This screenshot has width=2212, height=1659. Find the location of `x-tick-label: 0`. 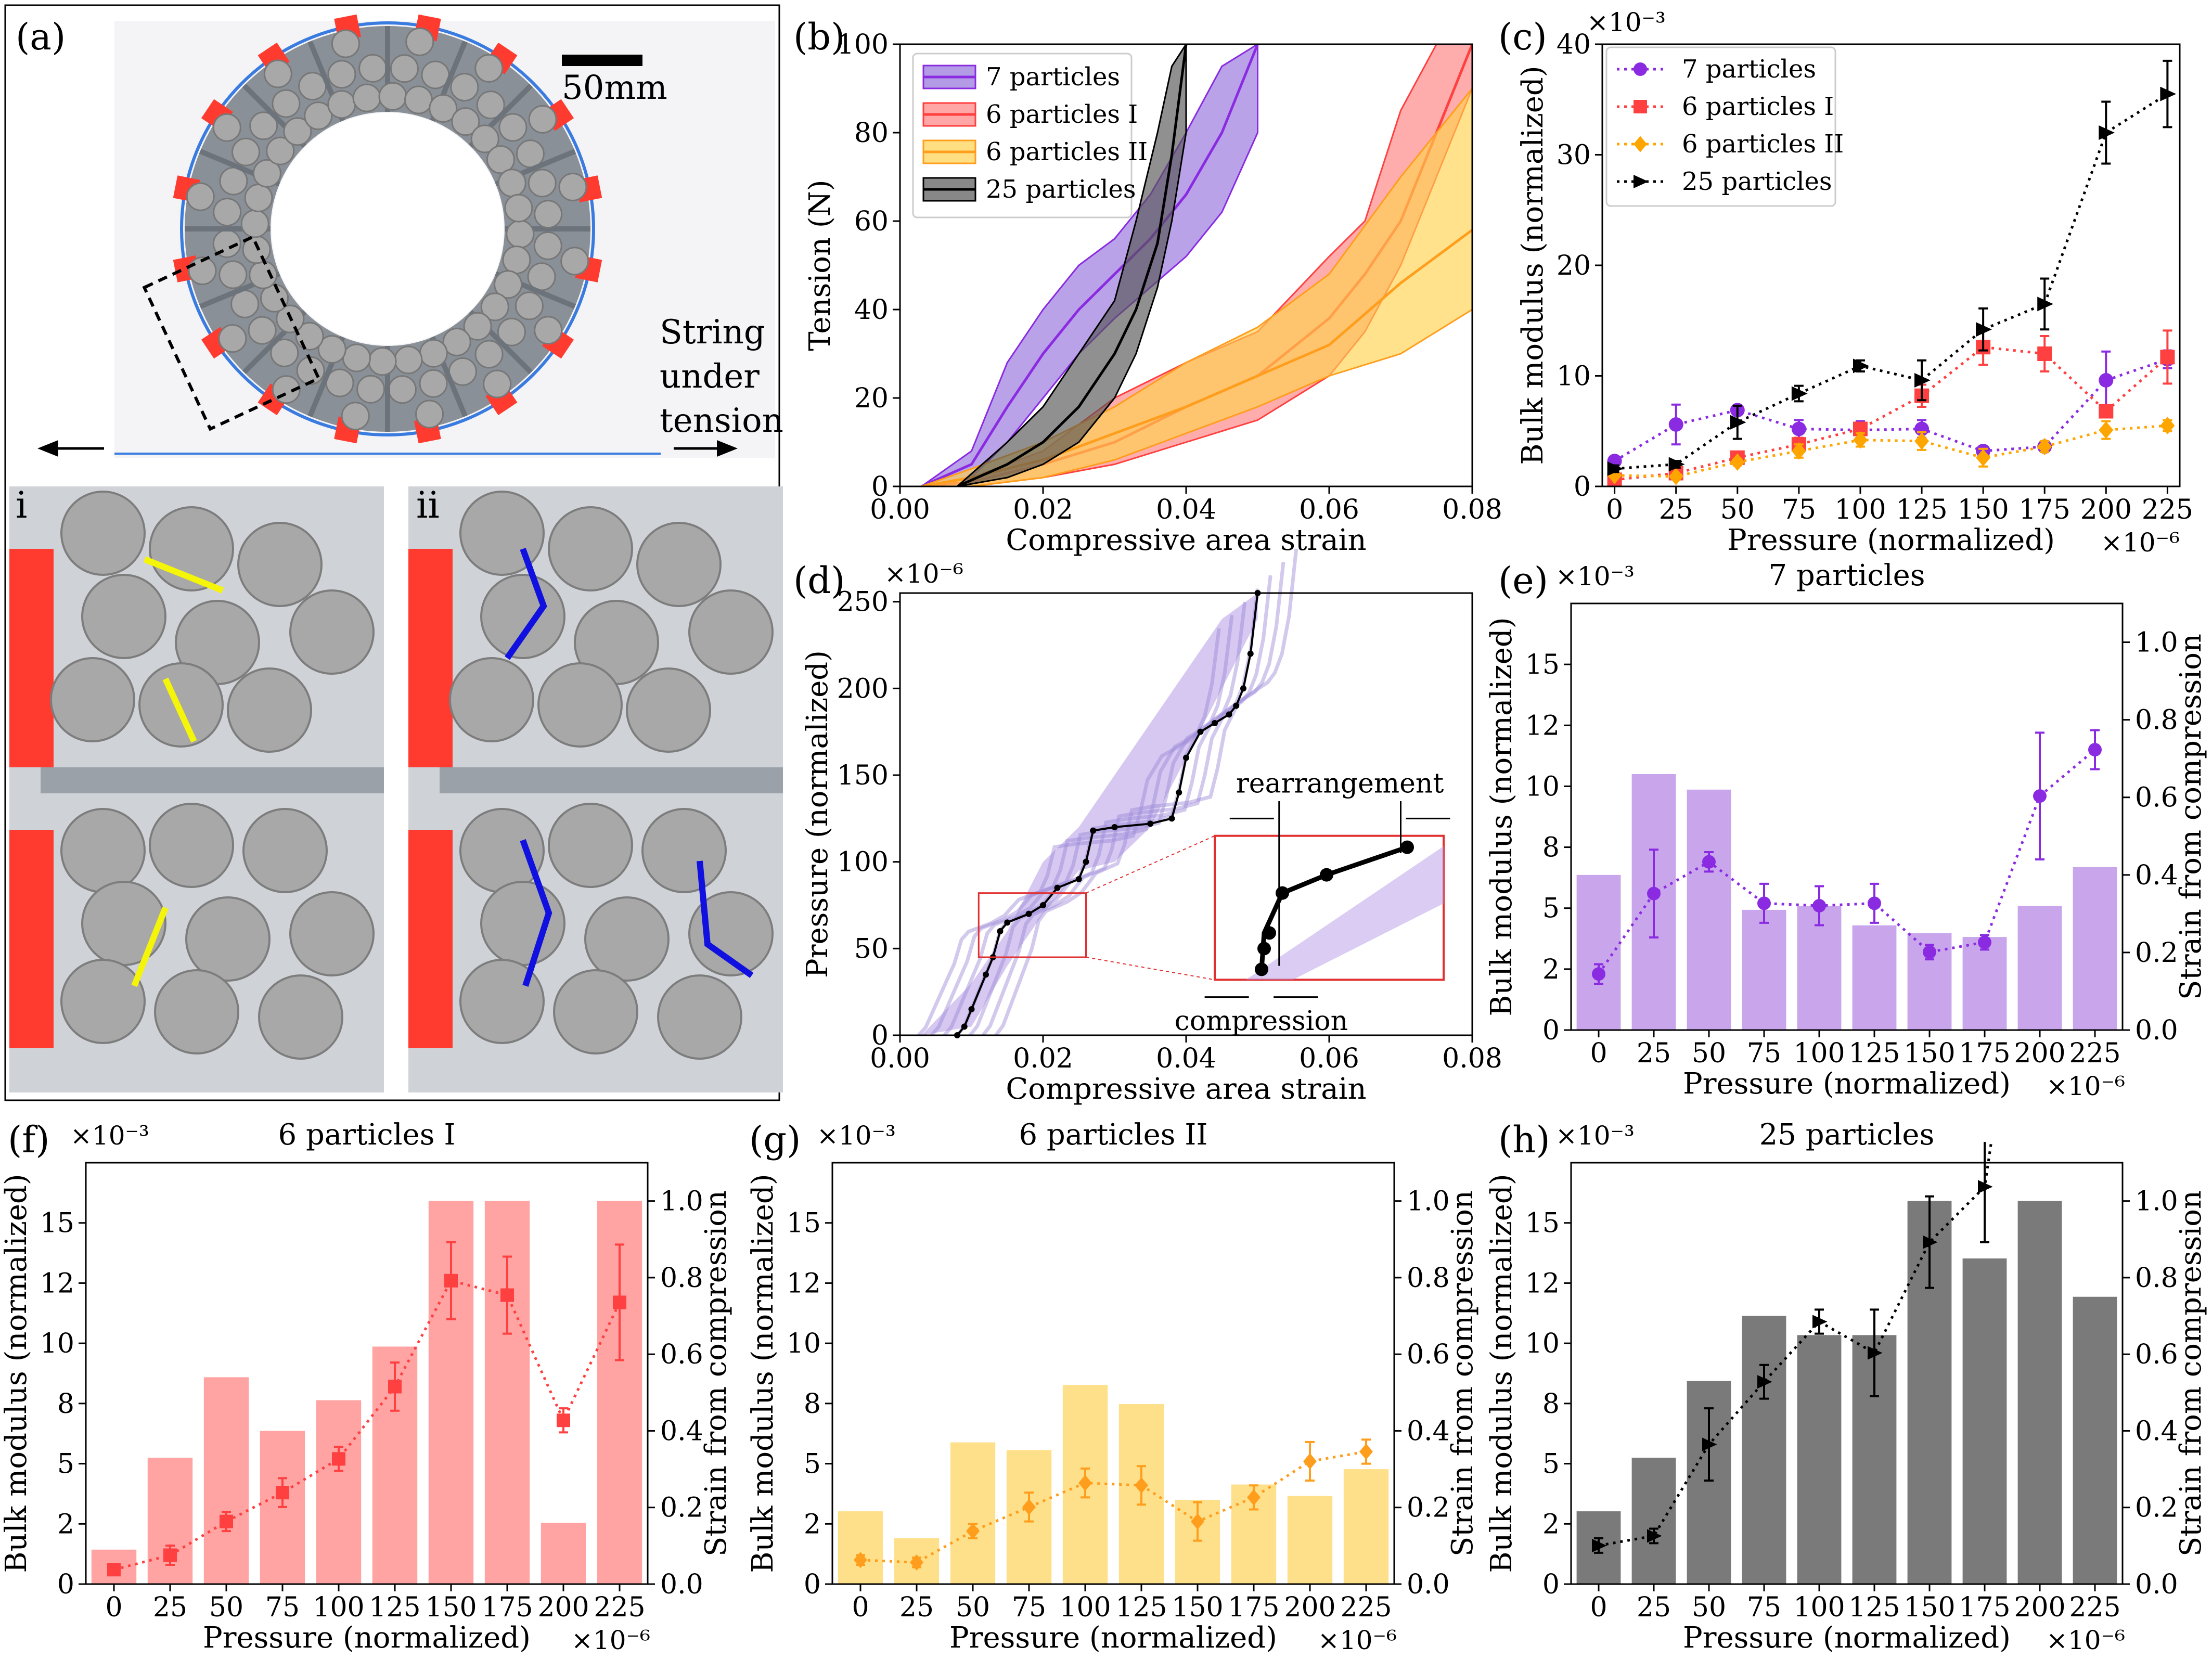

x-tick-label: 0 is located at coordinates (1614, 509).